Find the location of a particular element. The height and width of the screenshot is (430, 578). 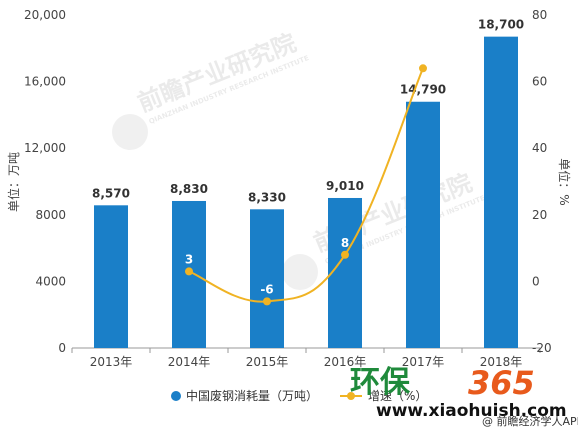

bar-value-label: 9,010 is located at coordinates (345, 186).